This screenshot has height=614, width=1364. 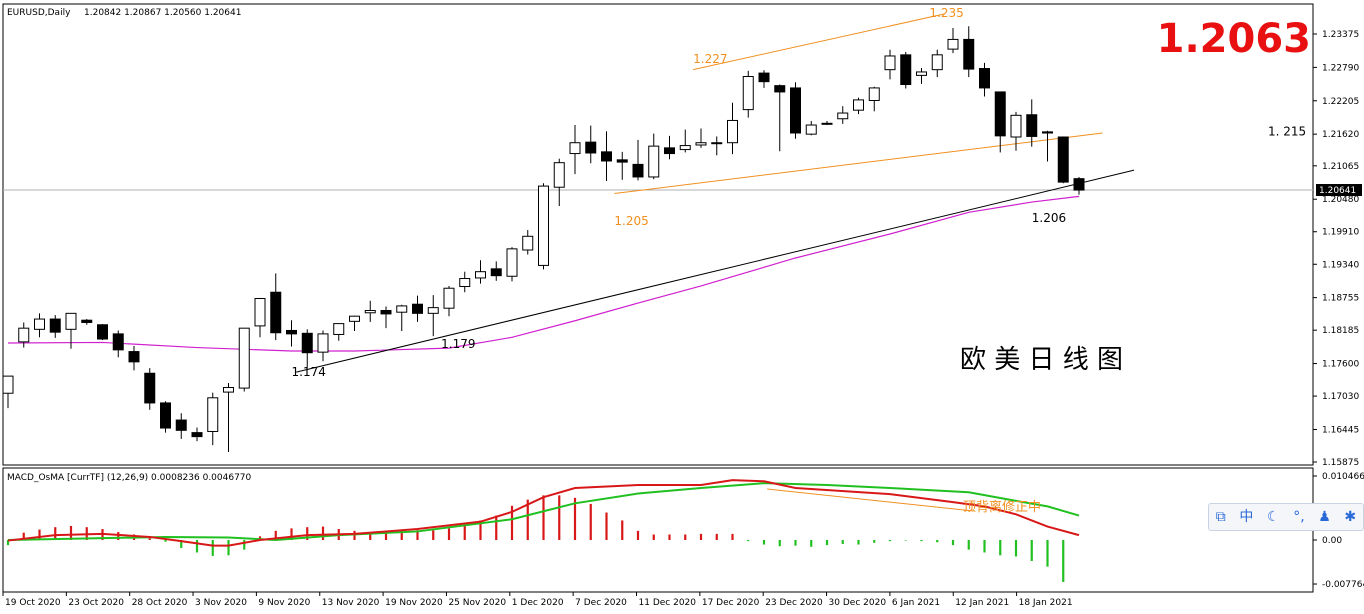 I want to click on price-annotation: 1.227, so click(x=710, y=59).